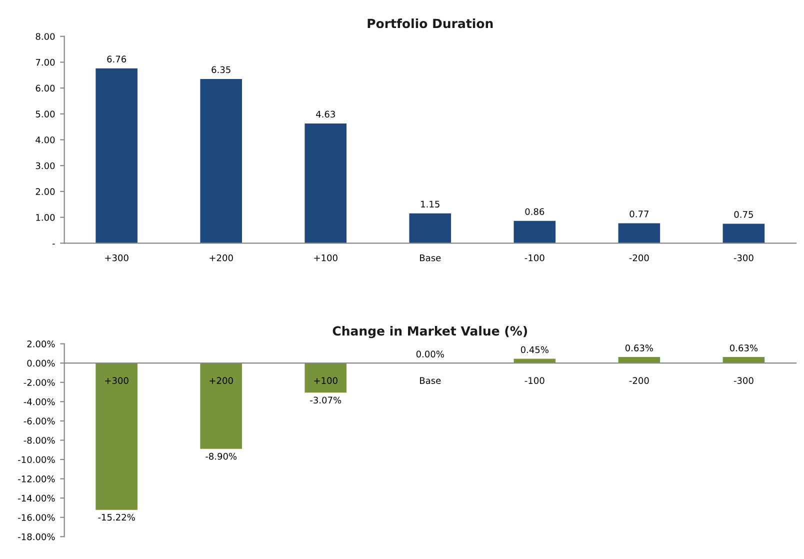  What do you see at coordinates (39, 440) in the screenshot?
I see `y-tick-label: -8.00%` at bounding box center [39, 440].